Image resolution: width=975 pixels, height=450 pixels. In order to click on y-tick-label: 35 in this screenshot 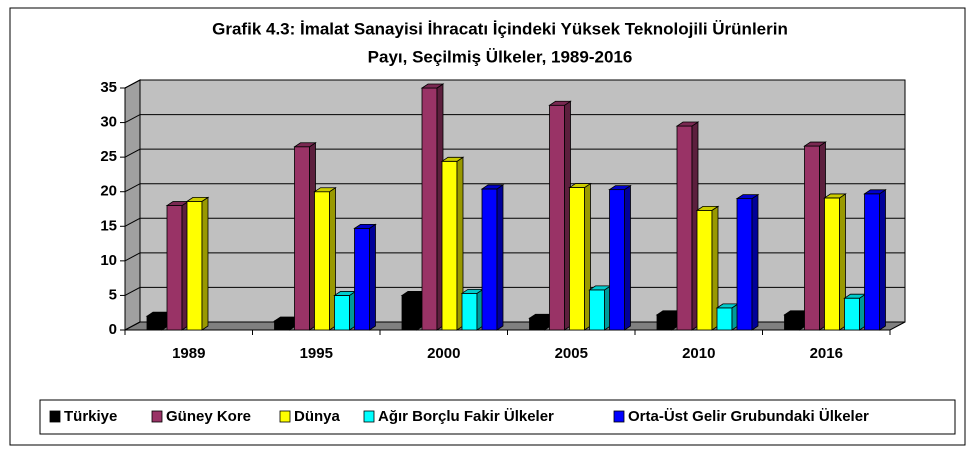, I will do `click(108, 87)`.